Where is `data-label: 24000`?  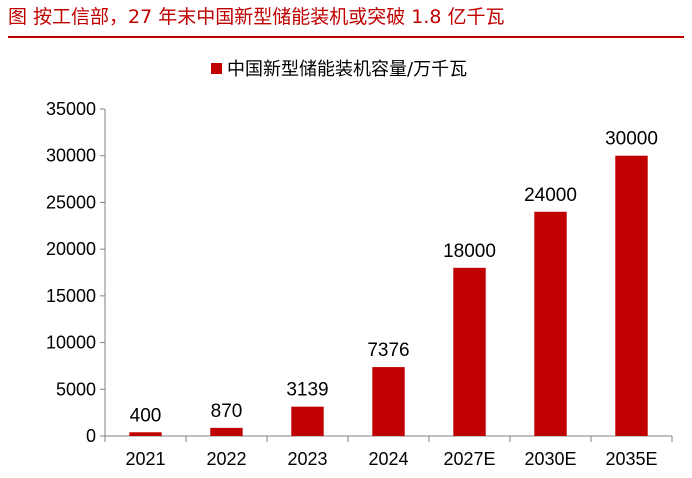
data-label: 24000 is located at coordinates (550, 195).